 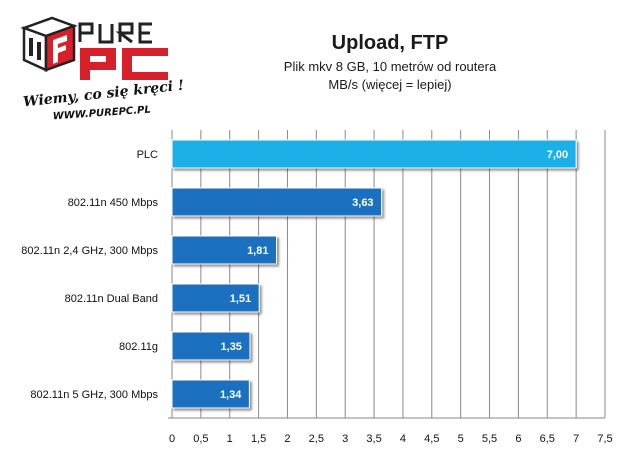 I want to click on x-tick-label: 5, so click(x=461, y=439).